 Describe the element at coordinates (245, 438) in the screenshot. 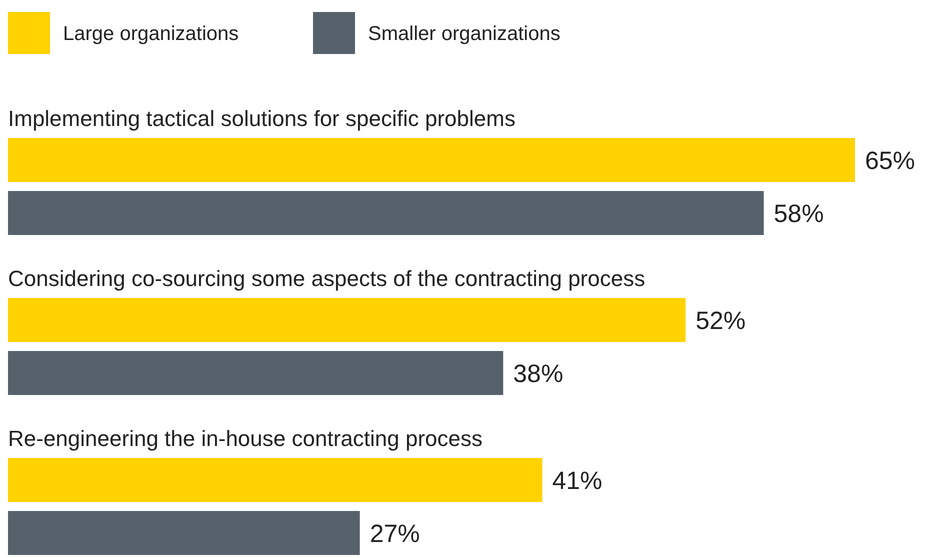

I see `y-tick-label: Re-engineering the in-house contracting process` at that location.